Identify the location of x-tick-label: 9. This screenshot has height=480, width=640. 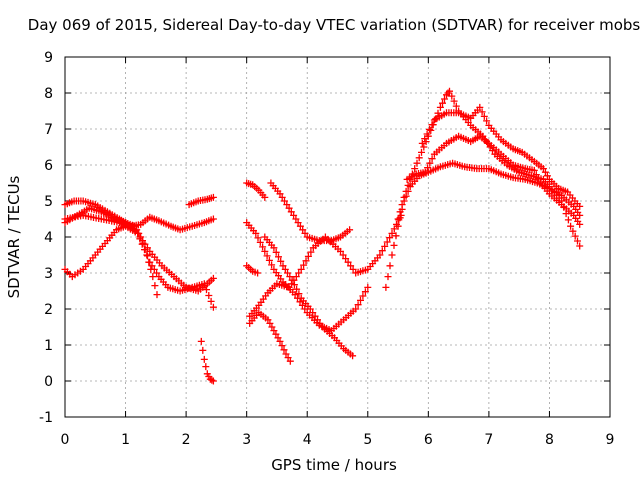
(610, 440).